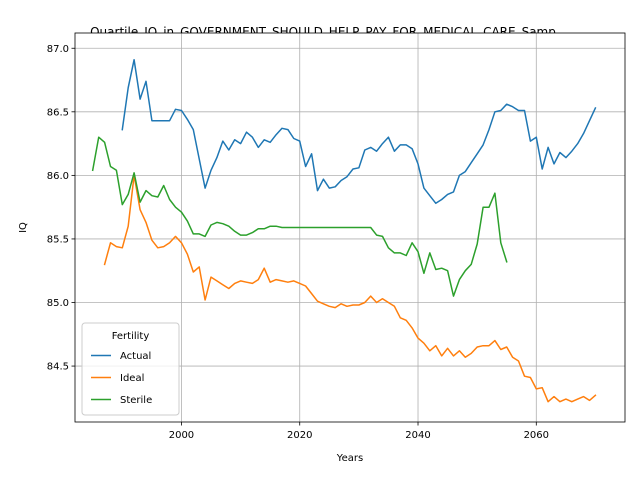  I want to click on legend: Fertility Actual Ideal Sterile, so click(130, 369).